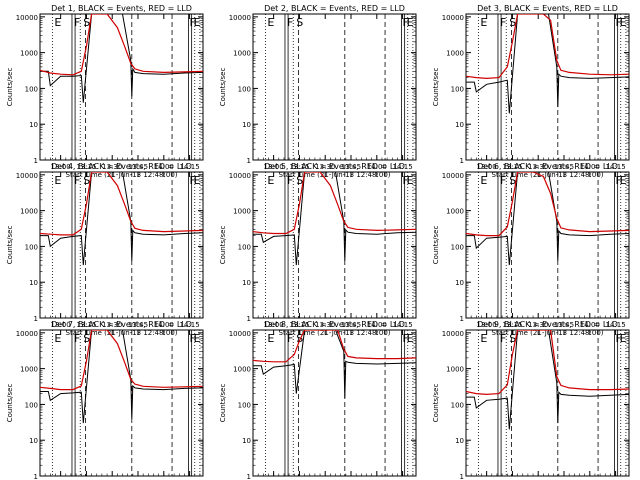 This screenshot has height=480, width=640. What do you see at coordinates (547, 8) in the screenshot?
I see `panel-title: Det 3, BLACK = Events, RED = LLD` at bounding box center [547, 8].